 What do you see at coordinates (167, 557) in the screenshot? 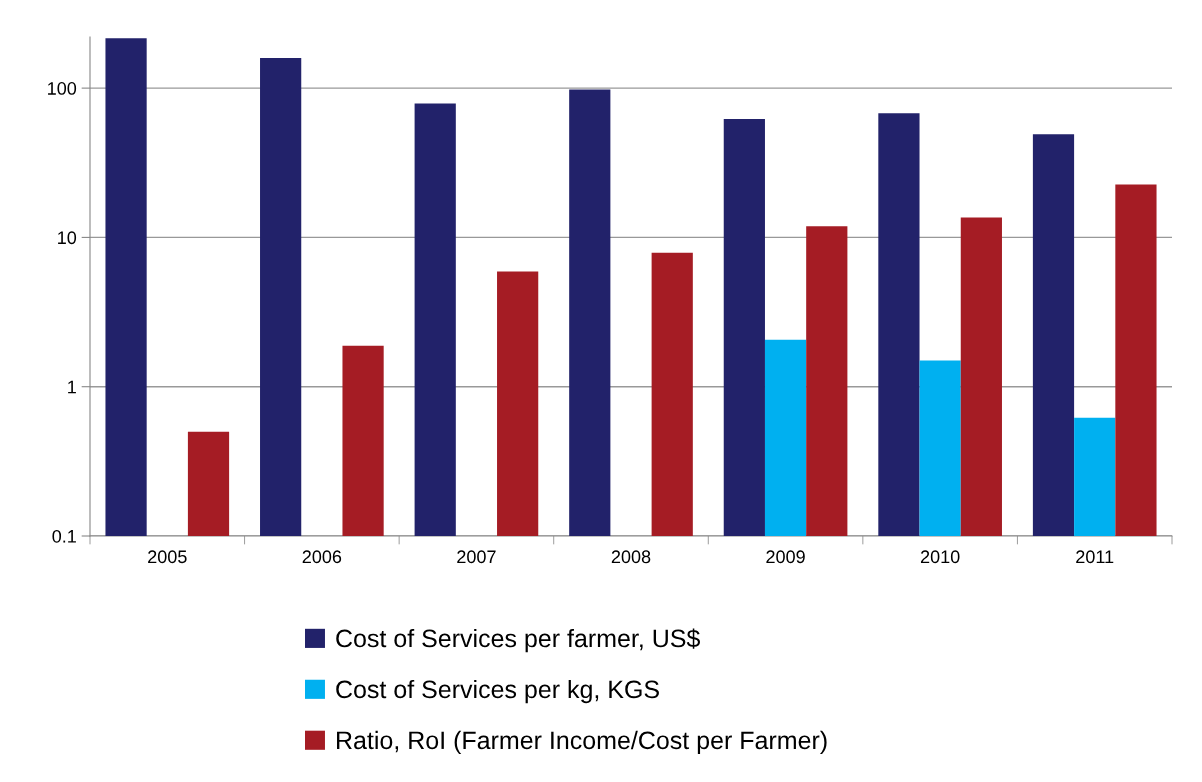
I see `x-tick-label: 2005` at bounding box center [167, 557].